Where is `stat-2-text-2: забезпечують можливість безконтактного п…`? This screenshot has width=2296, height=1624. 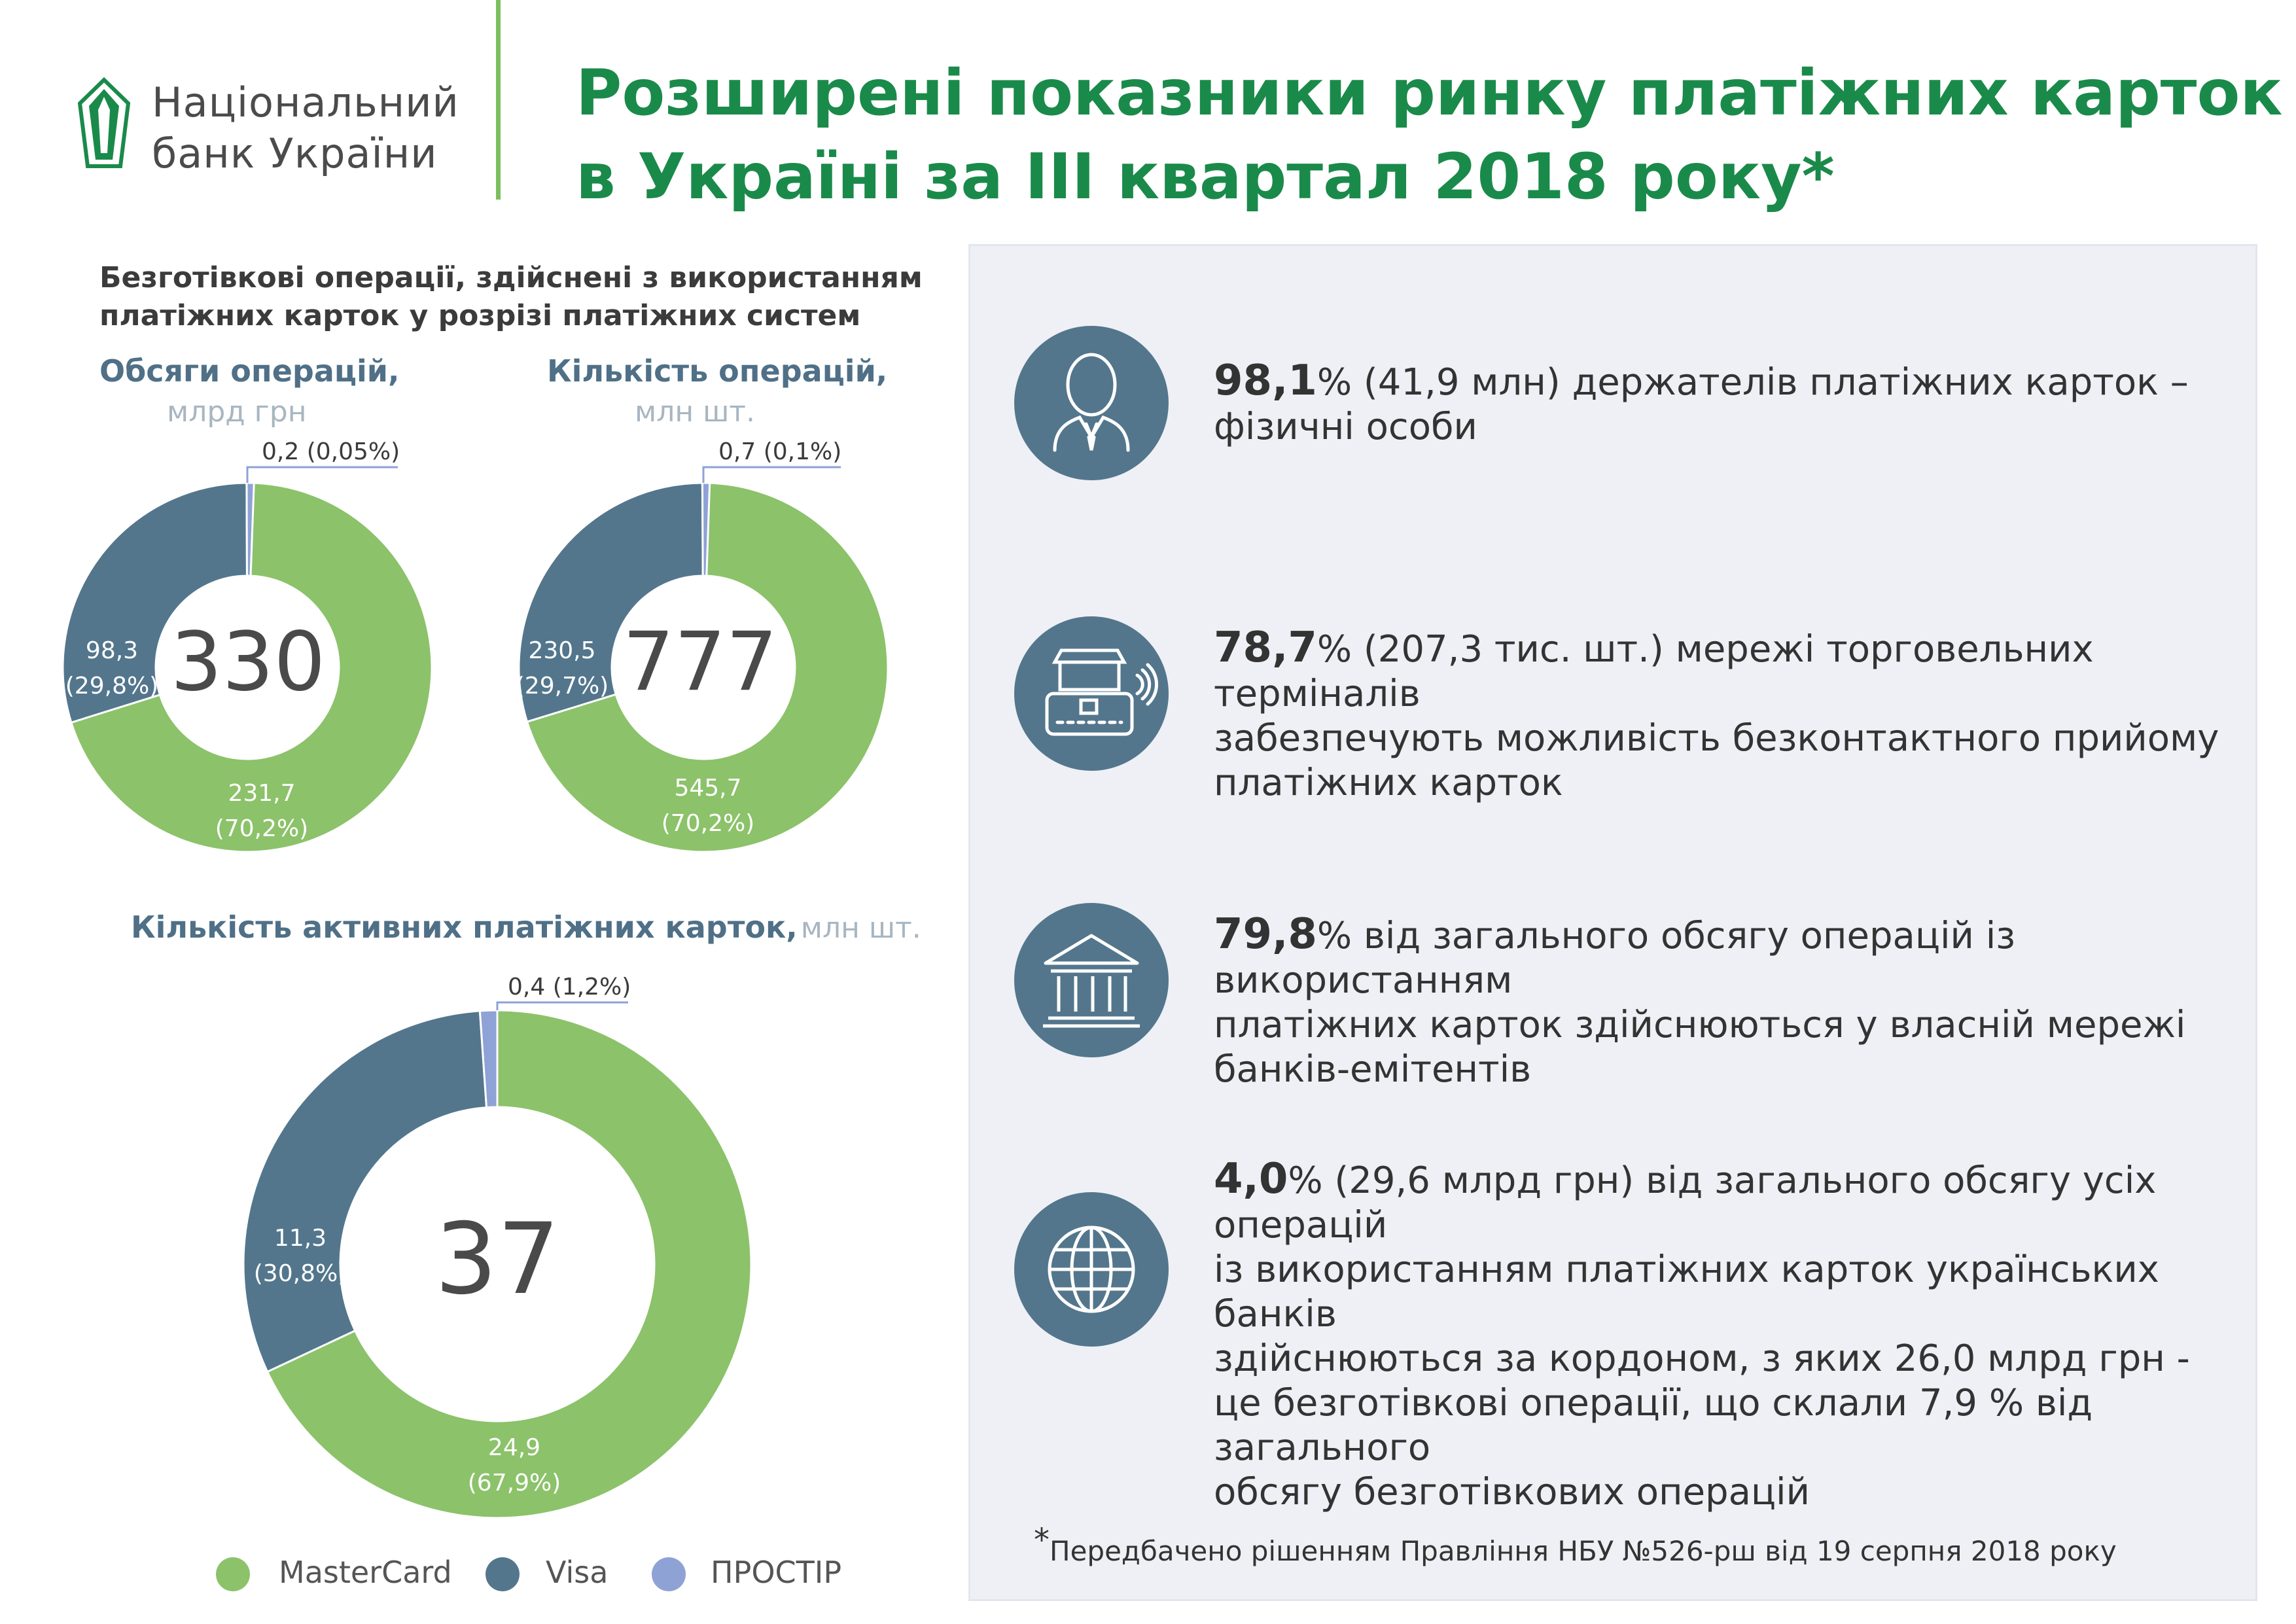 stat-2-text-2: забезпечують можливість безконтактного п… is located at coordinates (1717, 738).